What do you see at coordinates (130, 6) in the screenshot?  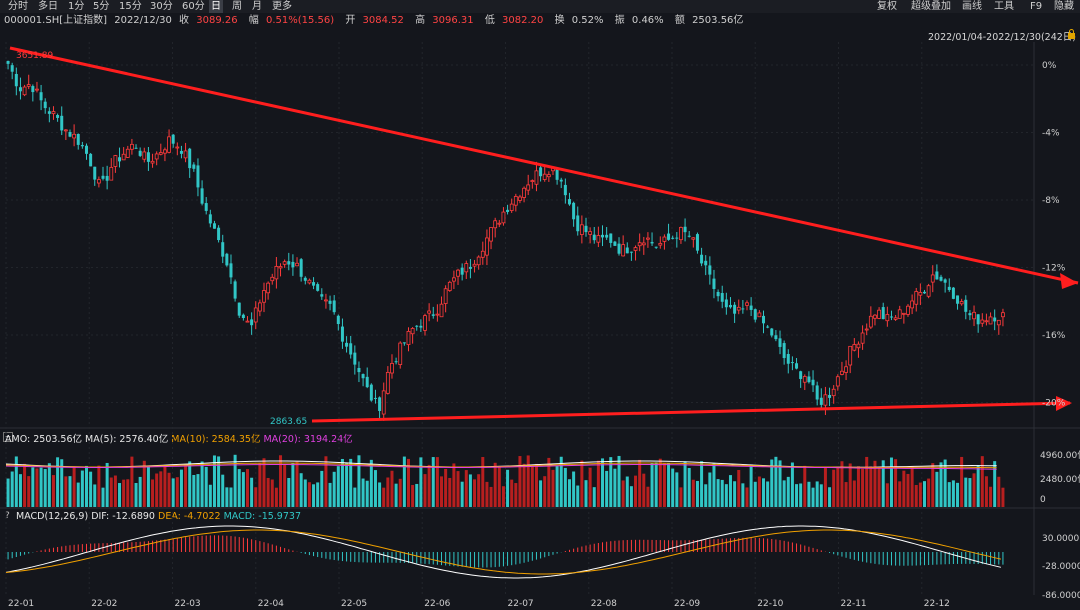 I see `tab-15min: 15分` at bounding box center [130, 6].